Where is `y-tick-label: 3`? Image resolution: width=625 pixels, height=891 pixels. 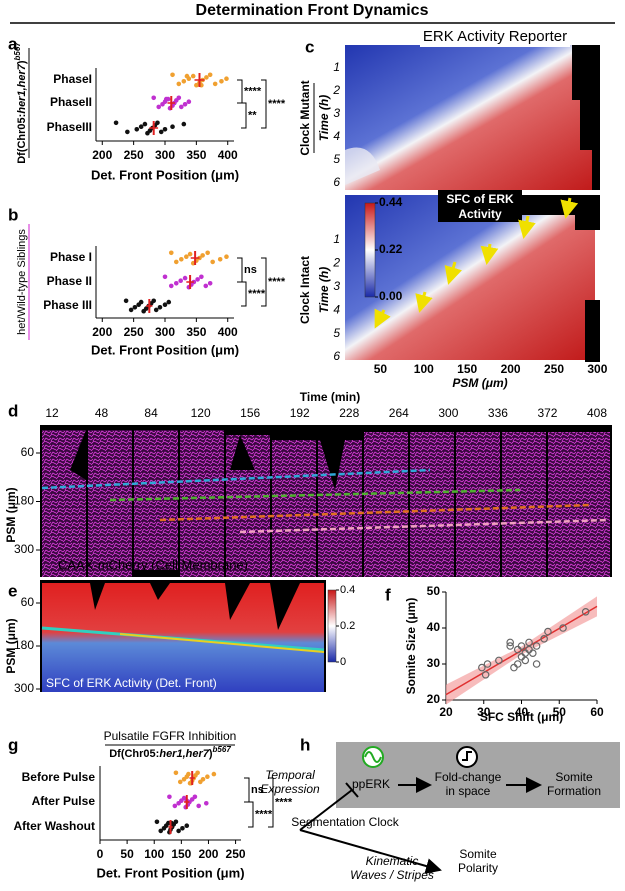 y-tick-label: 3 is located at coordinates (336, 113).